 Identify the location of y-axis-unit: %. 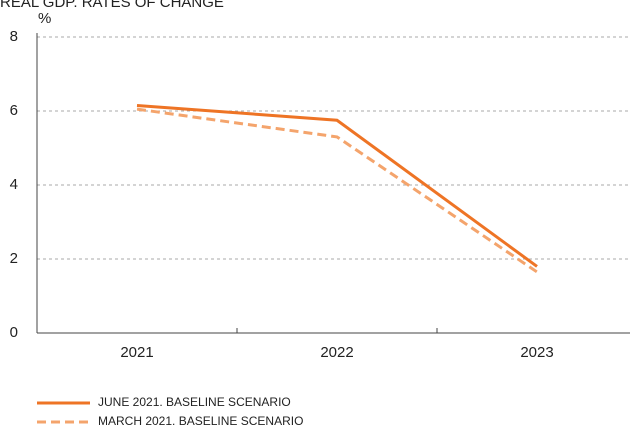
(44, 18).